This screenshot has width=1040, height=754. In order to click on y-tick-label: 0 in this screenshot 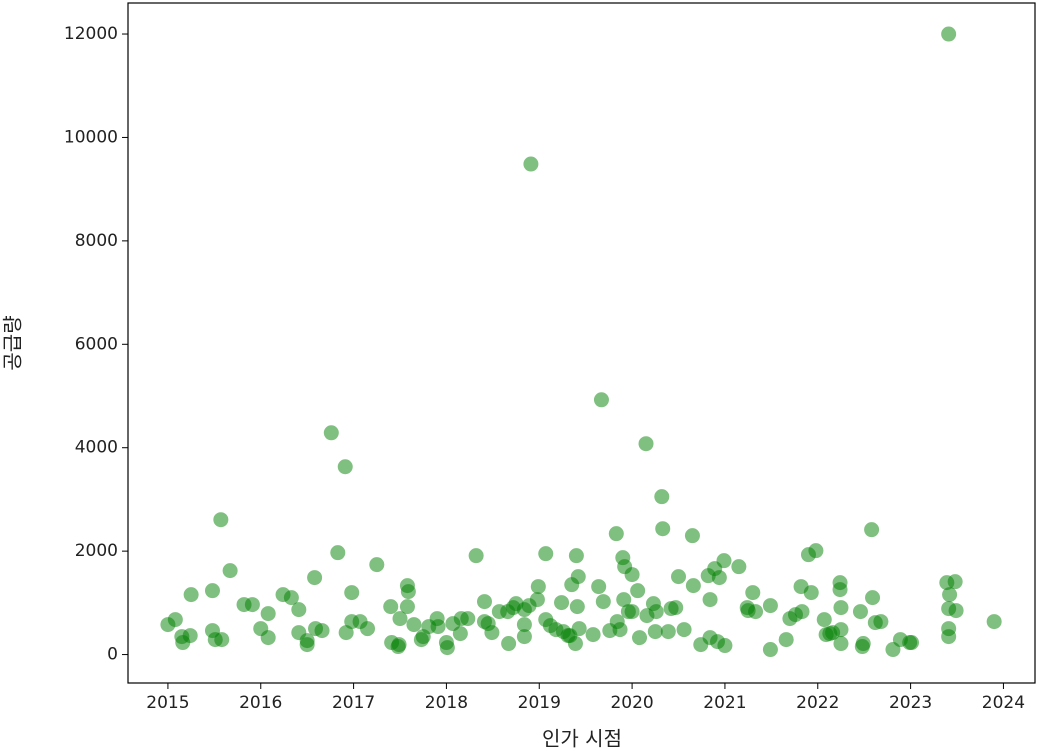, I will do `click(112, 655)`.